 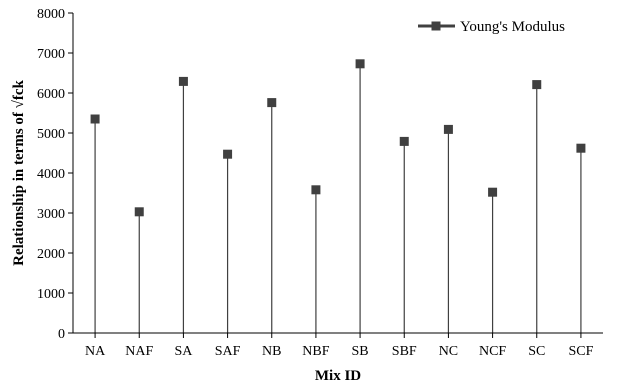 What do you see at coordinates (51, 134) in the screenshot?
I see `y-tick-label: 5000` at bounding box center [51, 134].